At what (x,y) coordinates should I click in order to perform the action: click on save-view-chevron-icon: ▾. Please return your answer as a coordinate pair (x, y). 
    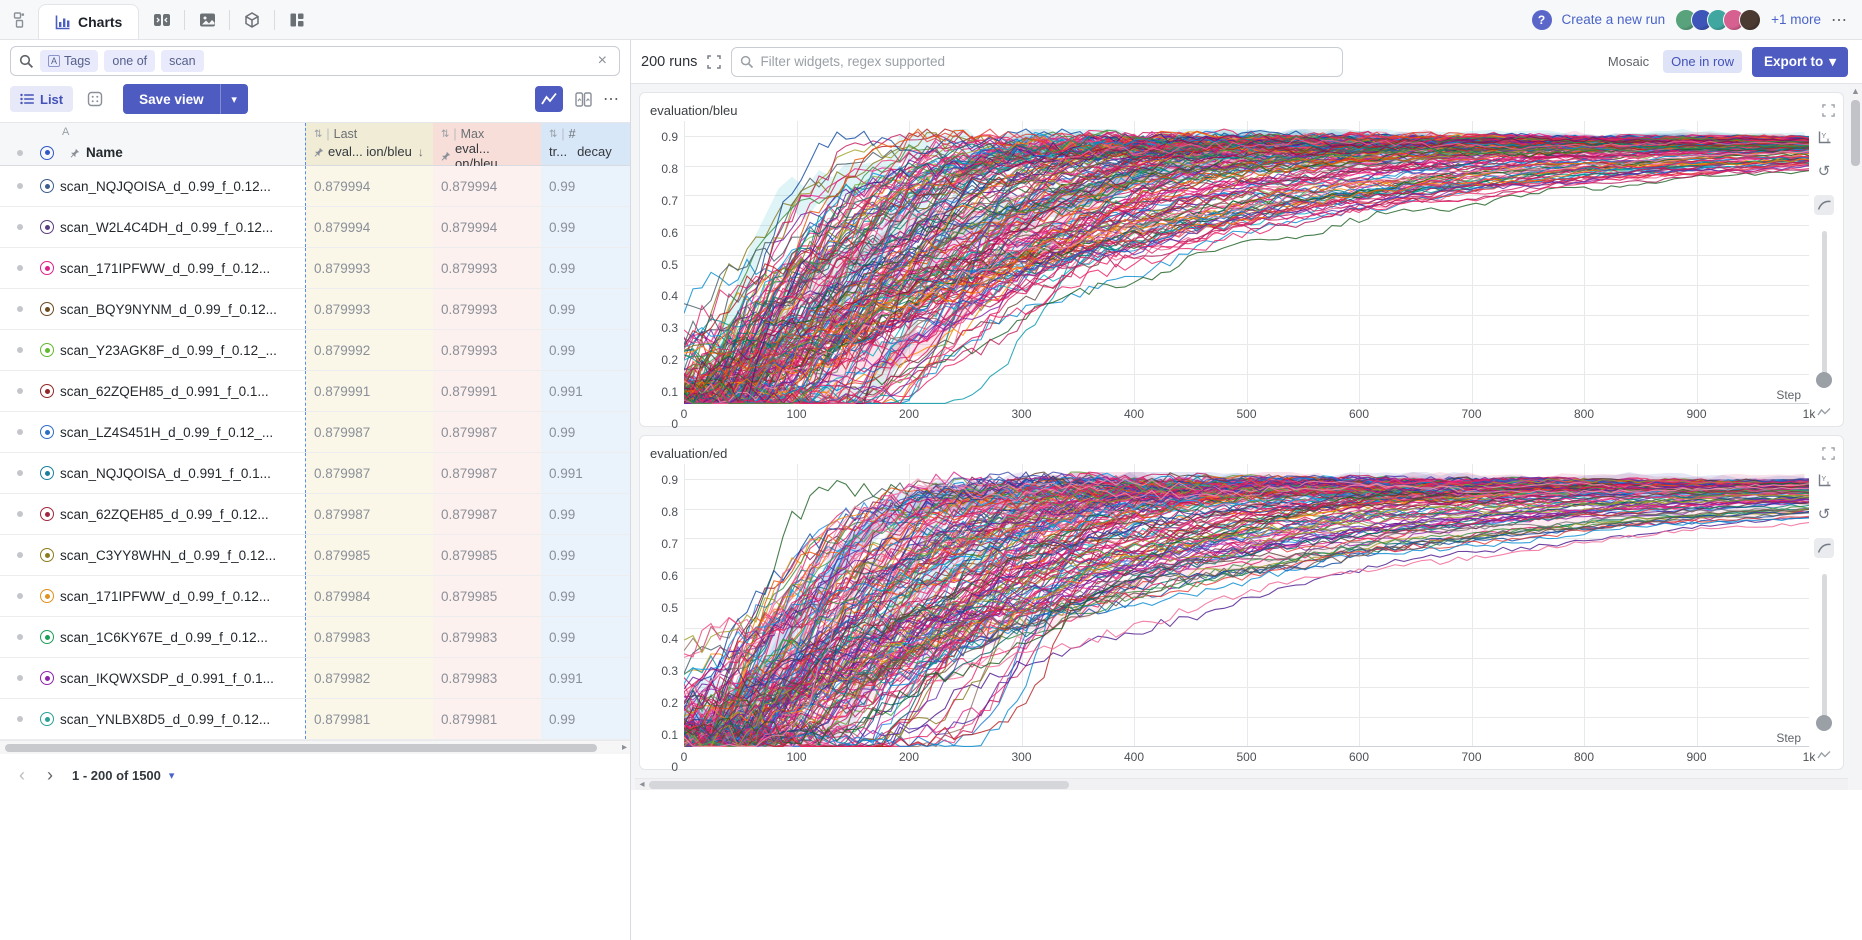
    Looking at the image, I should click on (233, 99).